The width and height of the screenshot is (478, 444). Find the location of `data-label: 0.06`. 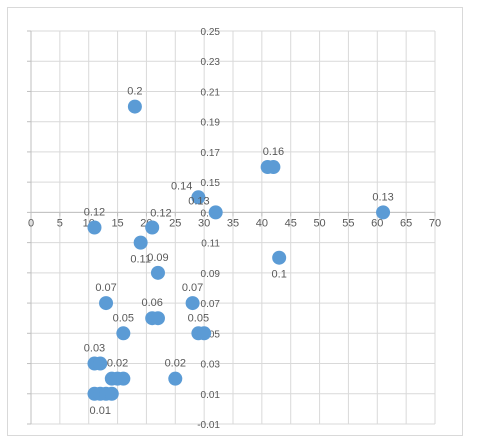

data-label: 0.06 is located at coordinates (151, 303).